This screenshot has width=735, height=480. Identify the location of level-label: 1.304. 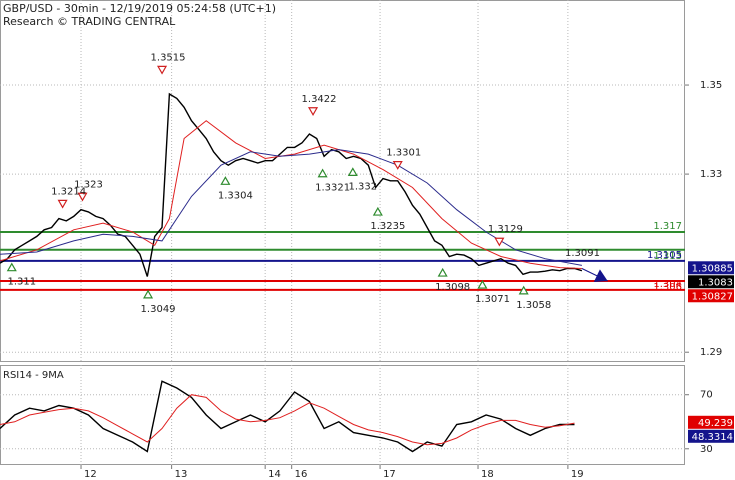
(667, 284).